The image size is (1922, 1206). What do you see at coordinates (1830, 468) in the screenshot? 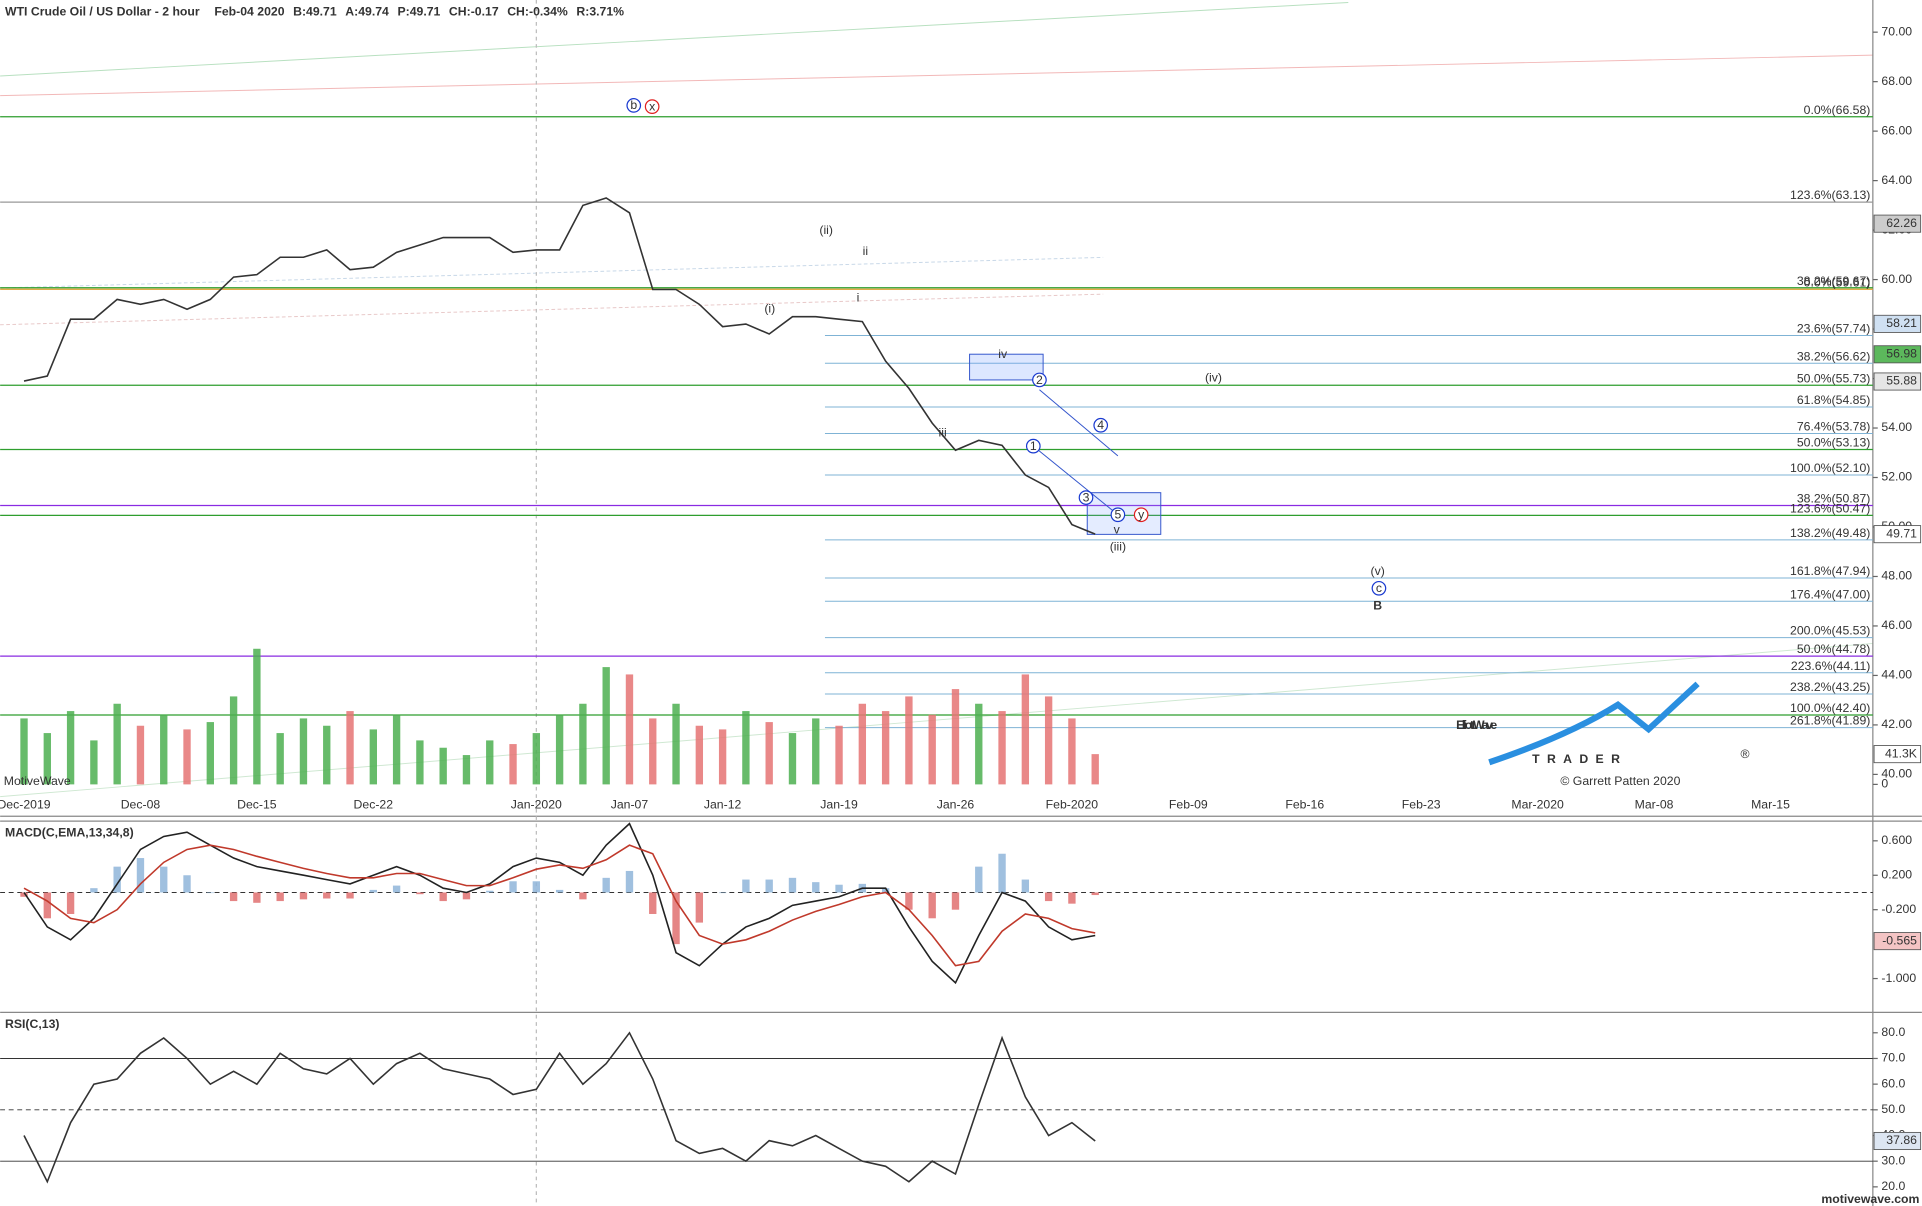
I see `level-label: 100.0%(52.10)` at bounding box center [1830, 468].